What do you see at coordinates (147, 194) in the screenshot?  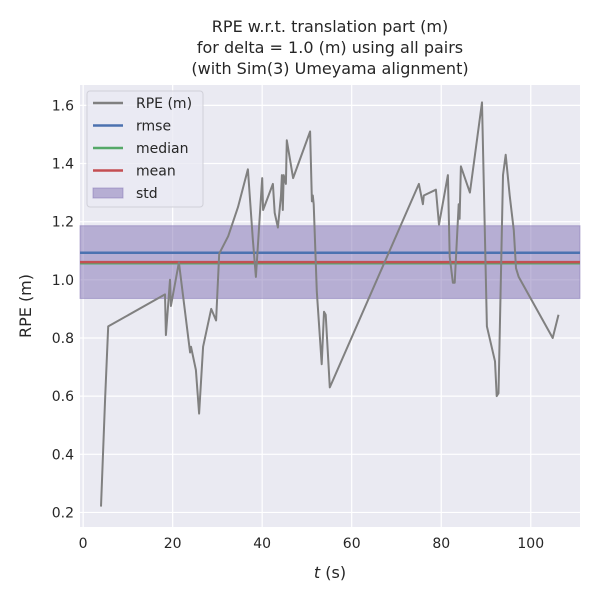 I see `legend-label: std` at bounding box center [147, 194].